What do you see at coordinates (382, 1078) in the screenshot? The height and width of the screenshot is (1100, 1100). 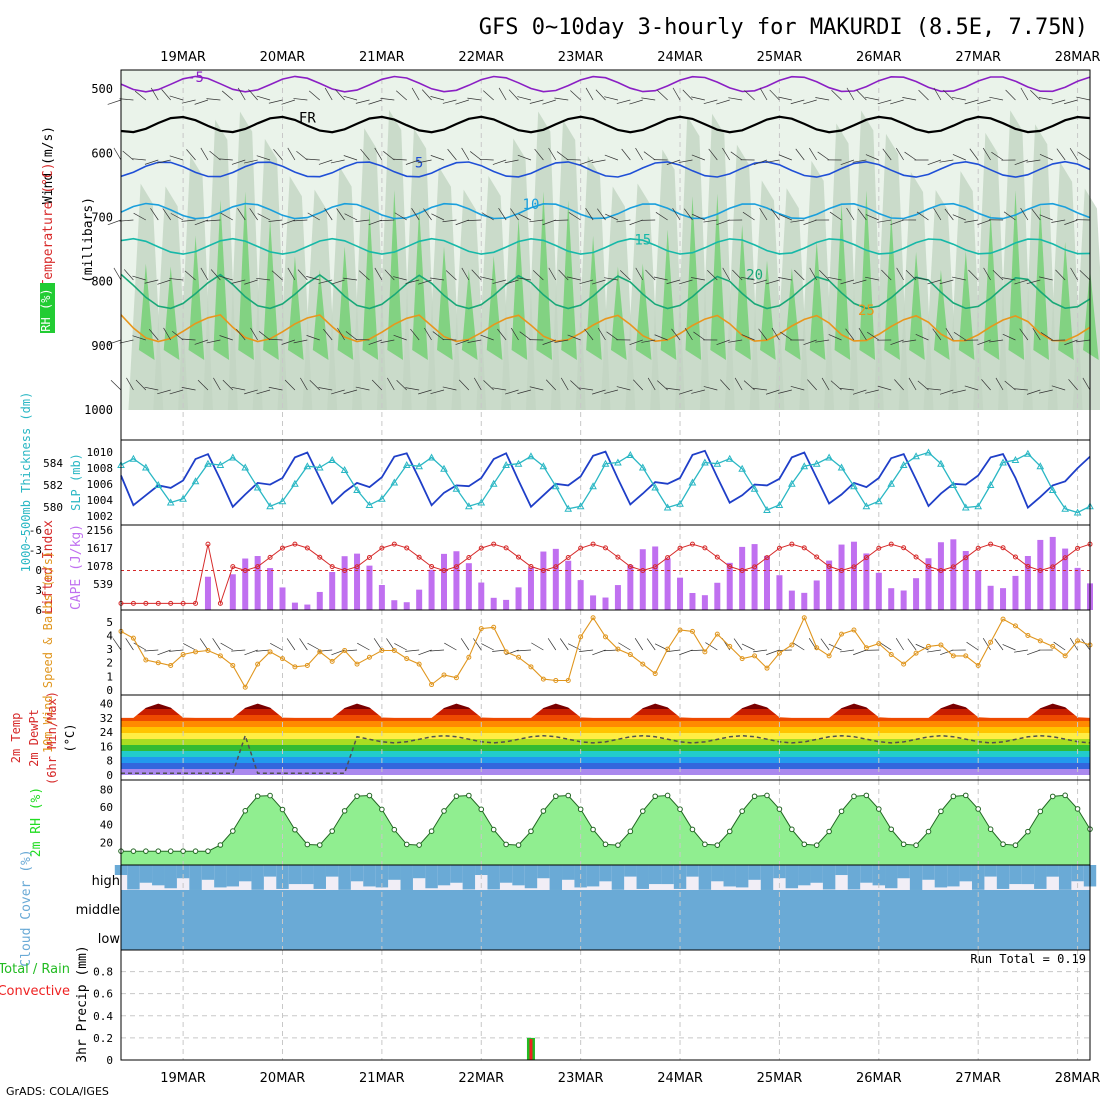 I see `date-label-bottom: 21MAR` at bounding box center [382, 1078].